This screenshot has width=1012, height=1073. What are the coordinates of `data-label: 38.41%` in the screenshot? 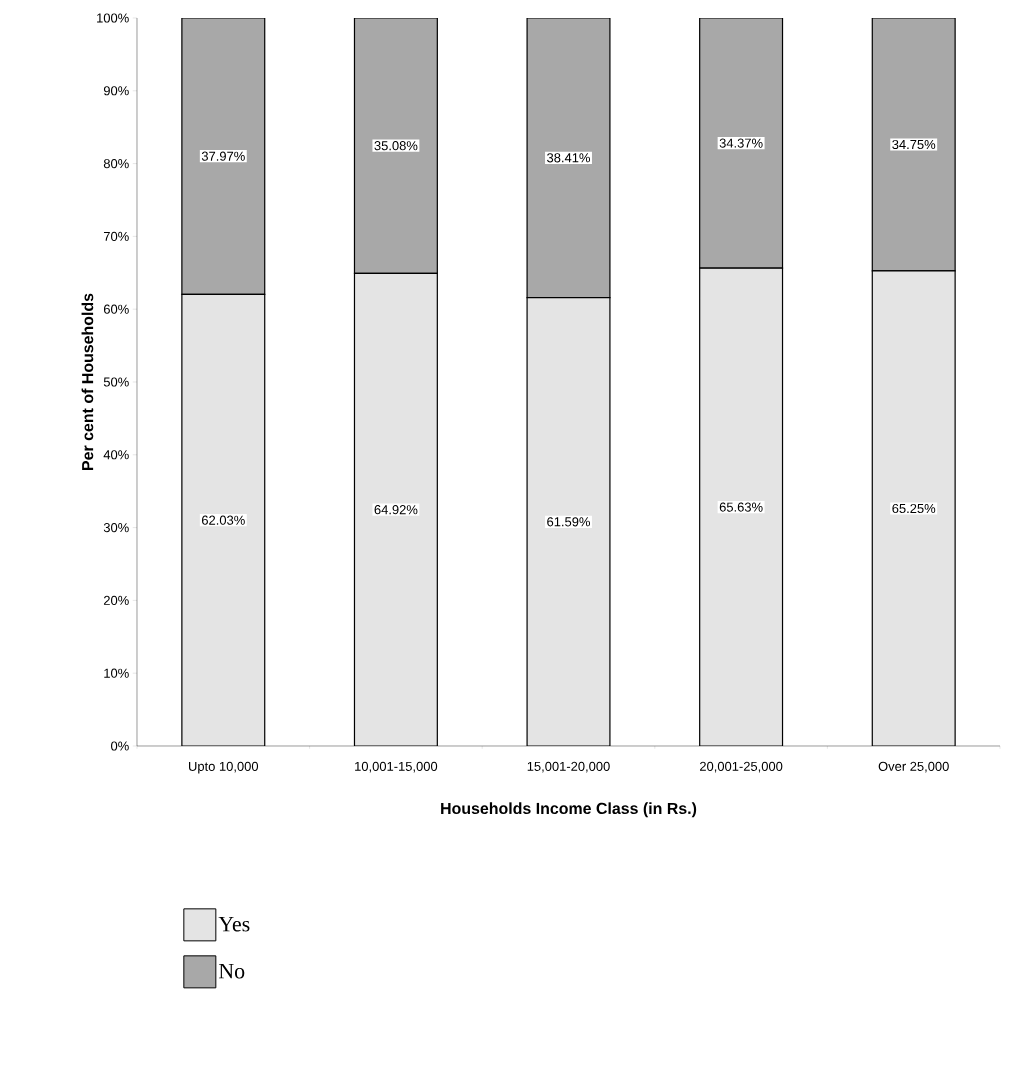 It's located at (569, 158).